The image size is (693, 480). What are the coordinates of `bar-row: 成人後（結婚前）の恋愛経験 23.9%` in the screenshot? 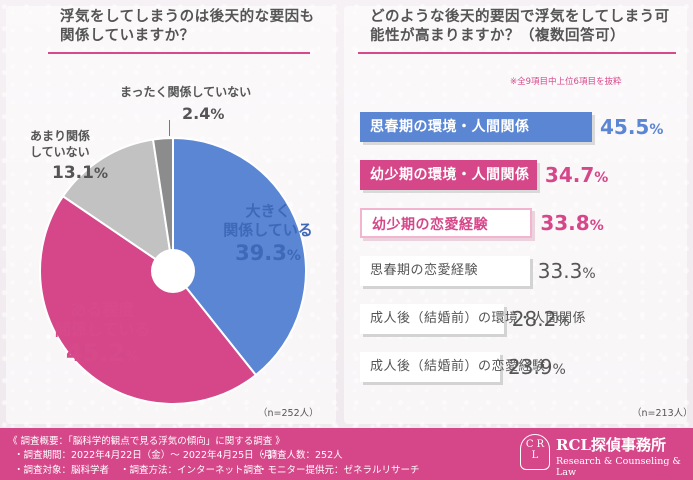 It's located at (525, 367).